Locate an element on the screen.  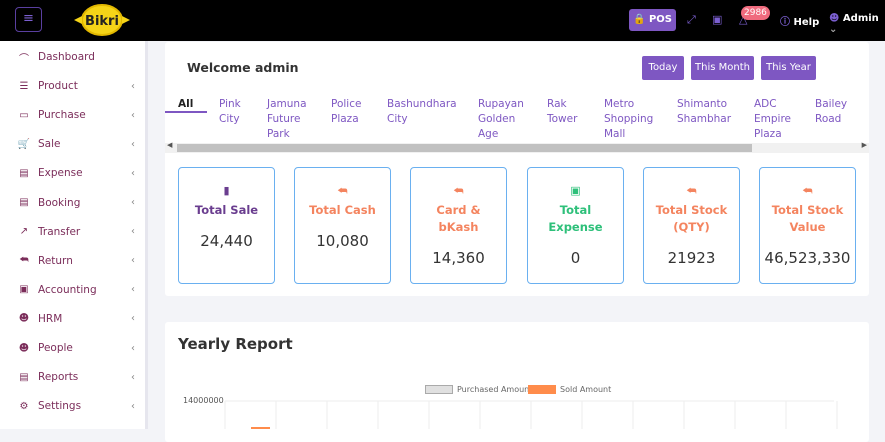
bikri-logo: Bikri is located at coordinates (102, 20).